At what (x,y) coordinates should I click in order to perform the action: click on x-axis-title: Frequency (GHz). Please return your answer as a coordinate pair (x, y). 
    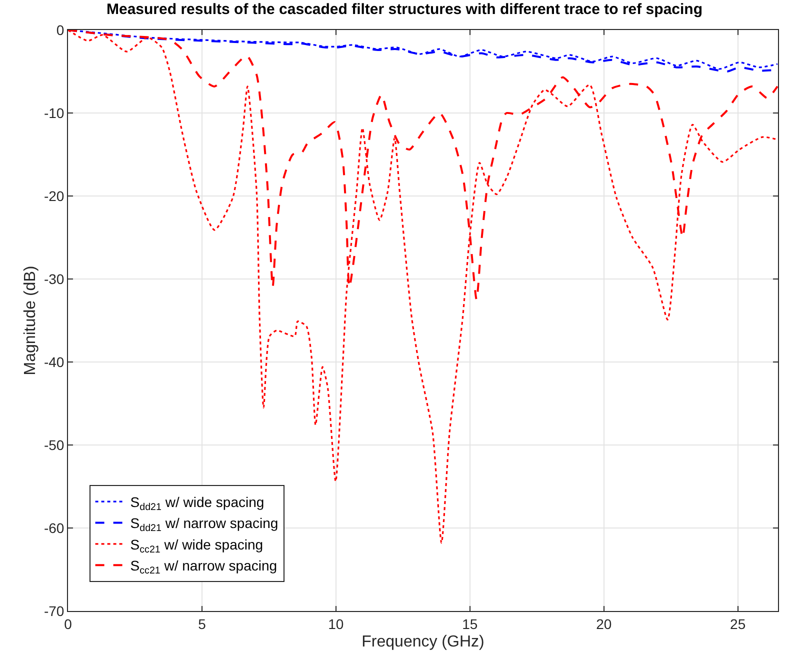
    Looking at the image, I should click on (423, 642).